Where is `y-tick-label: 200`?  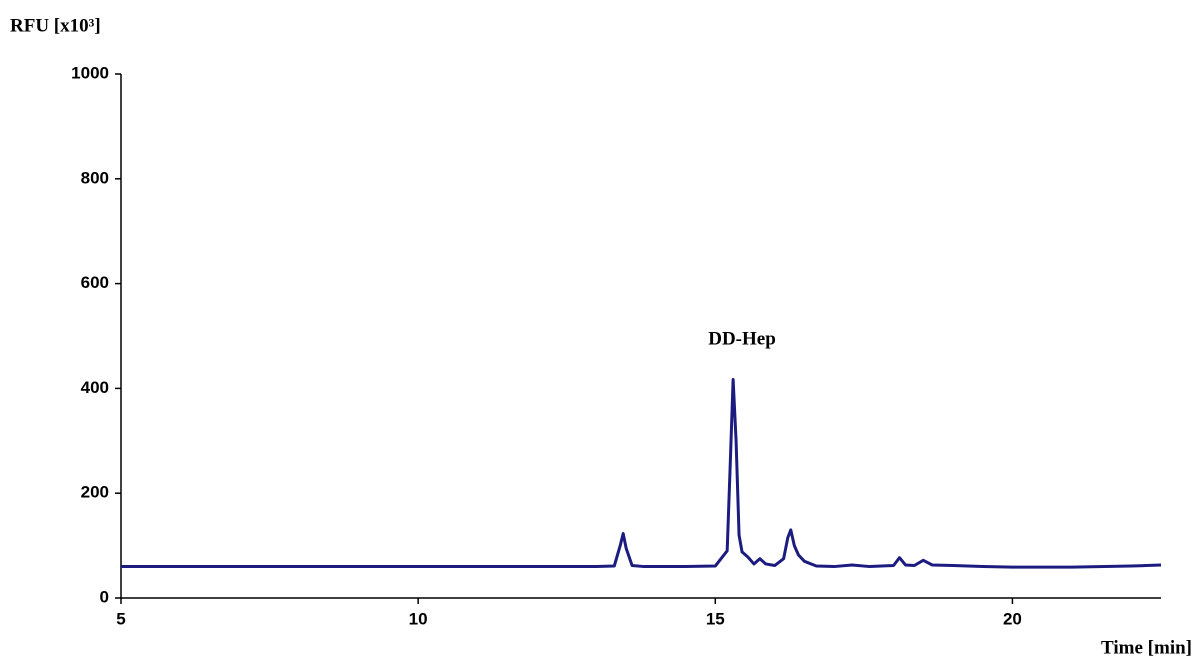
y-tick-label: 200 is located at coordinates (95, 492).